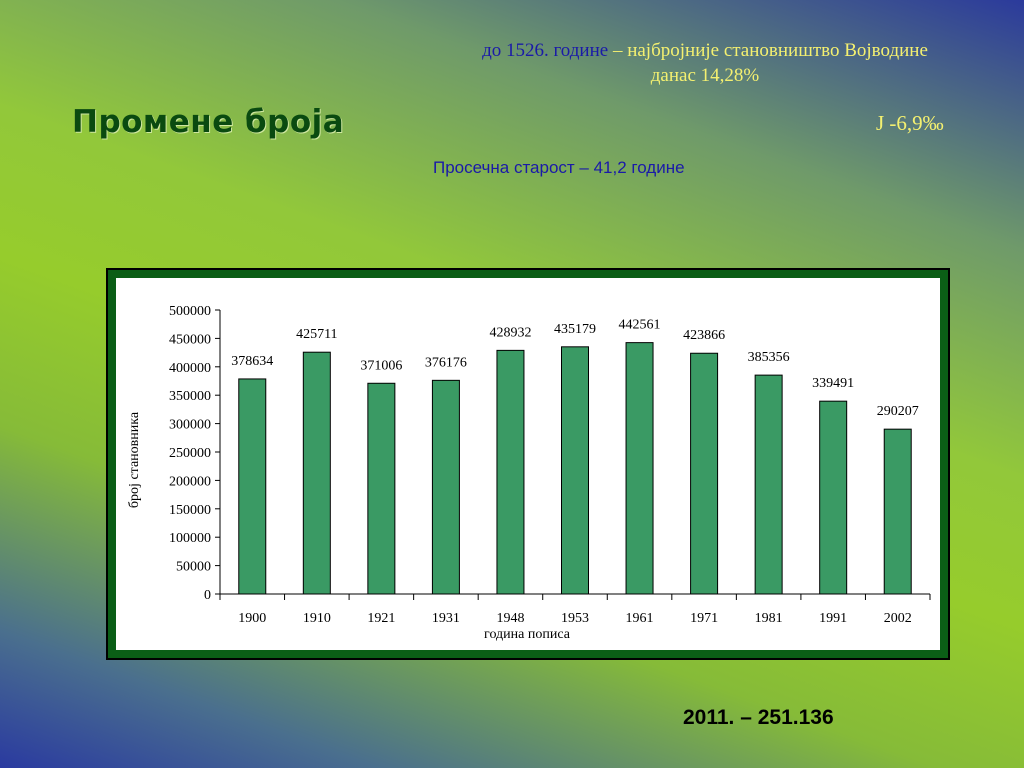 This screenshot has width=1024, height=768. I want to click on x-tick-label-1931: 1931, so click(446, 618).